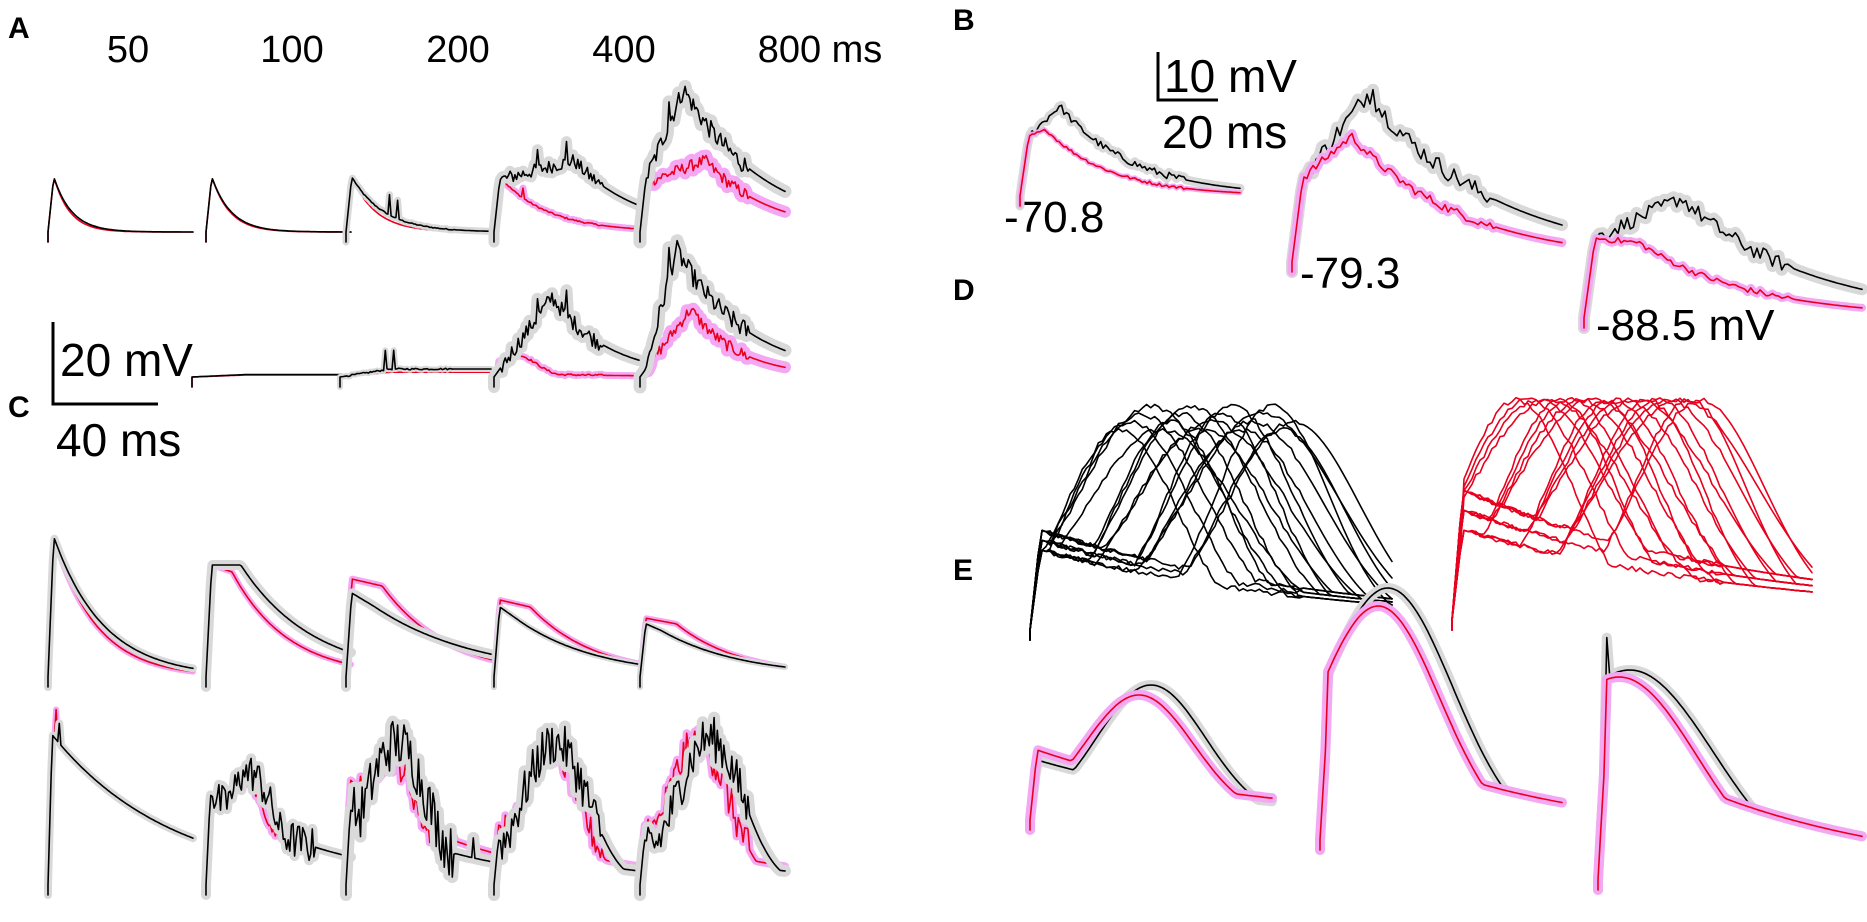  What do you see at coordinates (118, 440) in the screenshot?
I see `scalebar-a-time: 40 ms` at bounding box center [118, 440].